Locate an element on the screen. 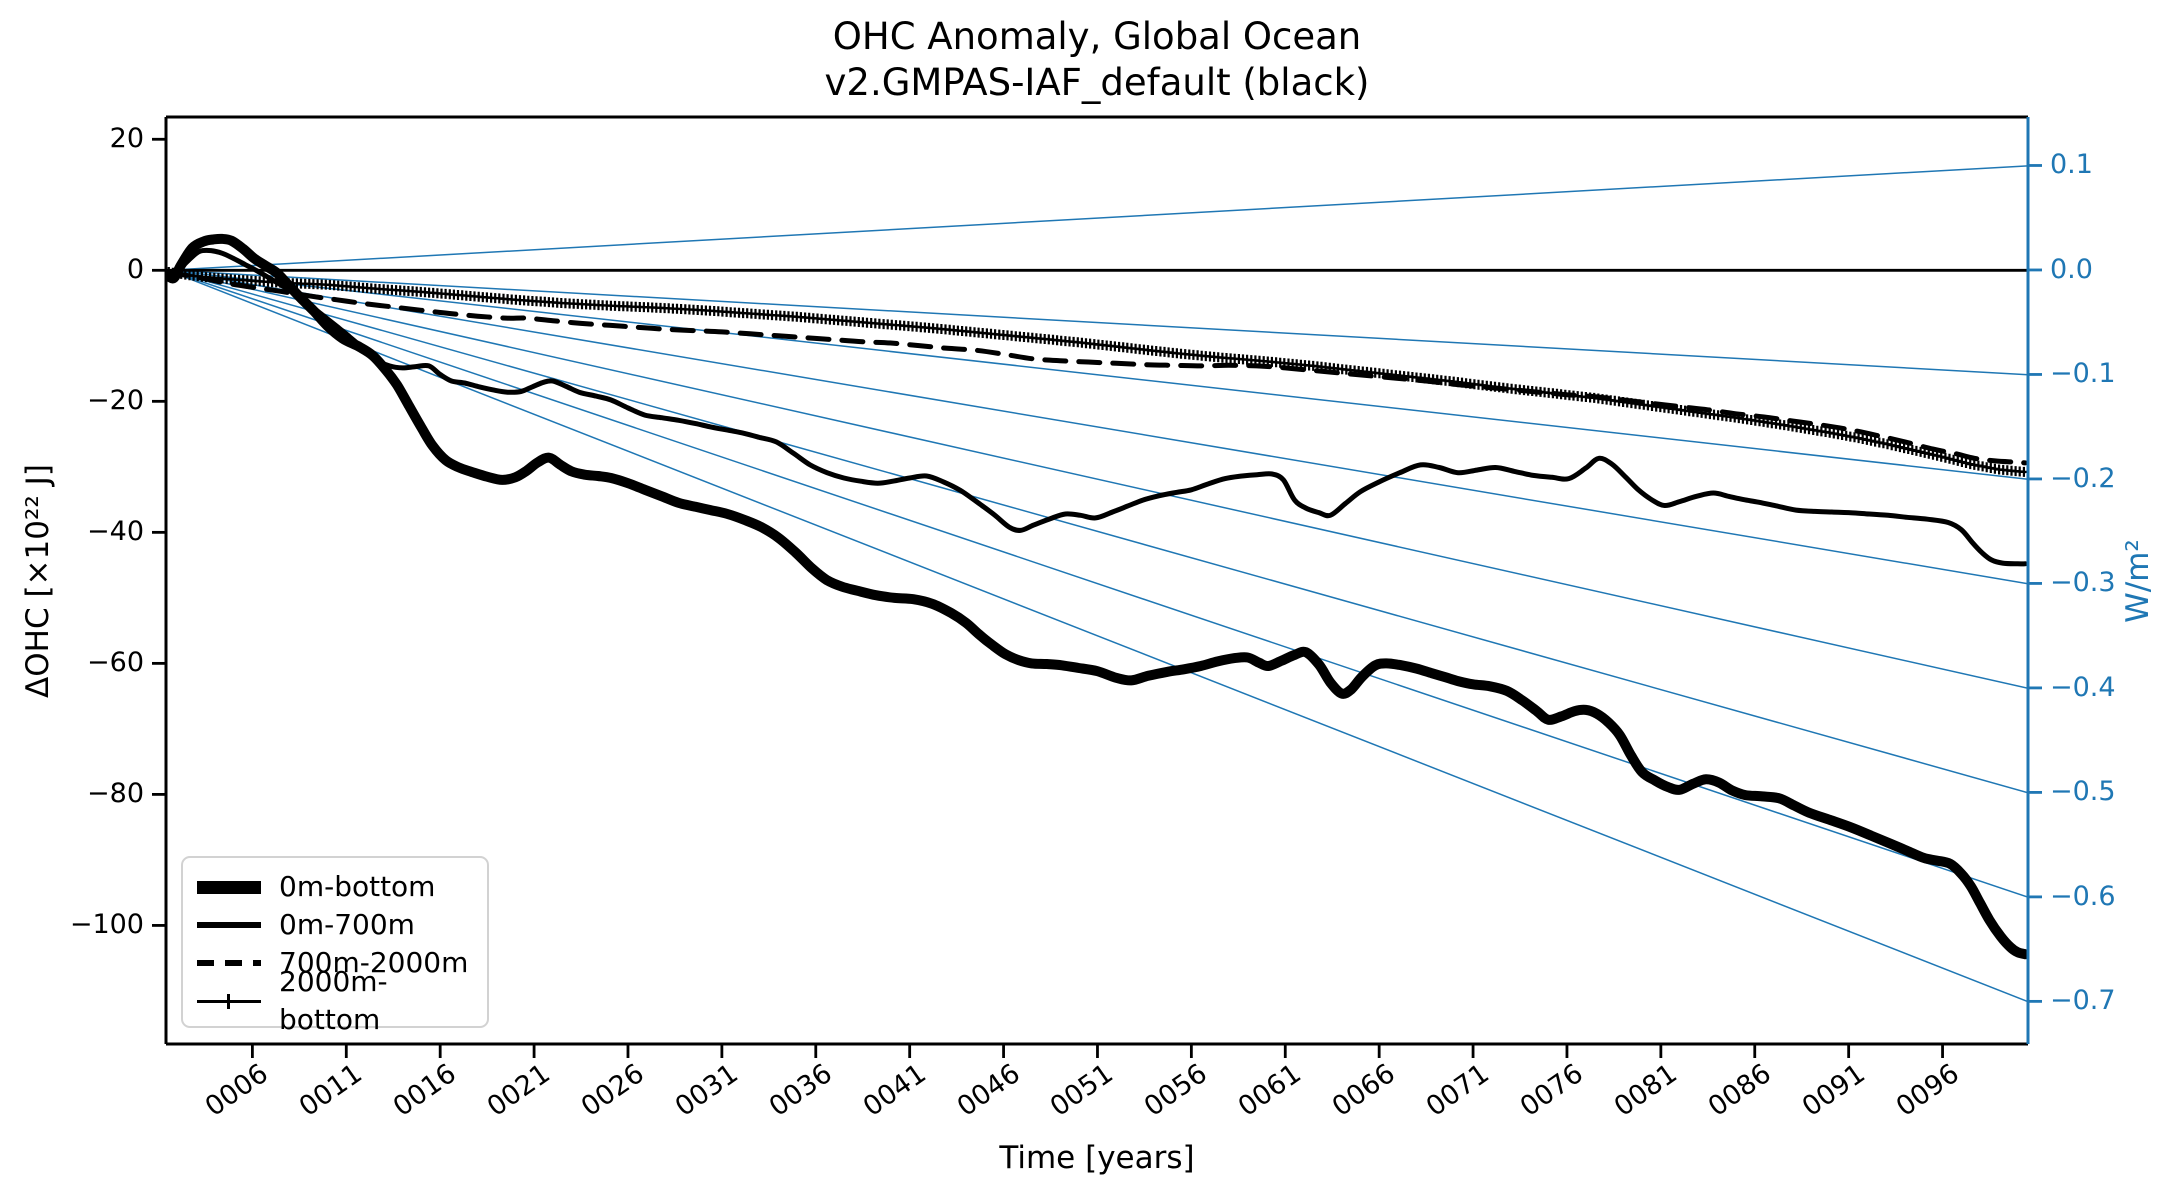  y-left-tick-label: −20 is located at coordinates (115, 401).